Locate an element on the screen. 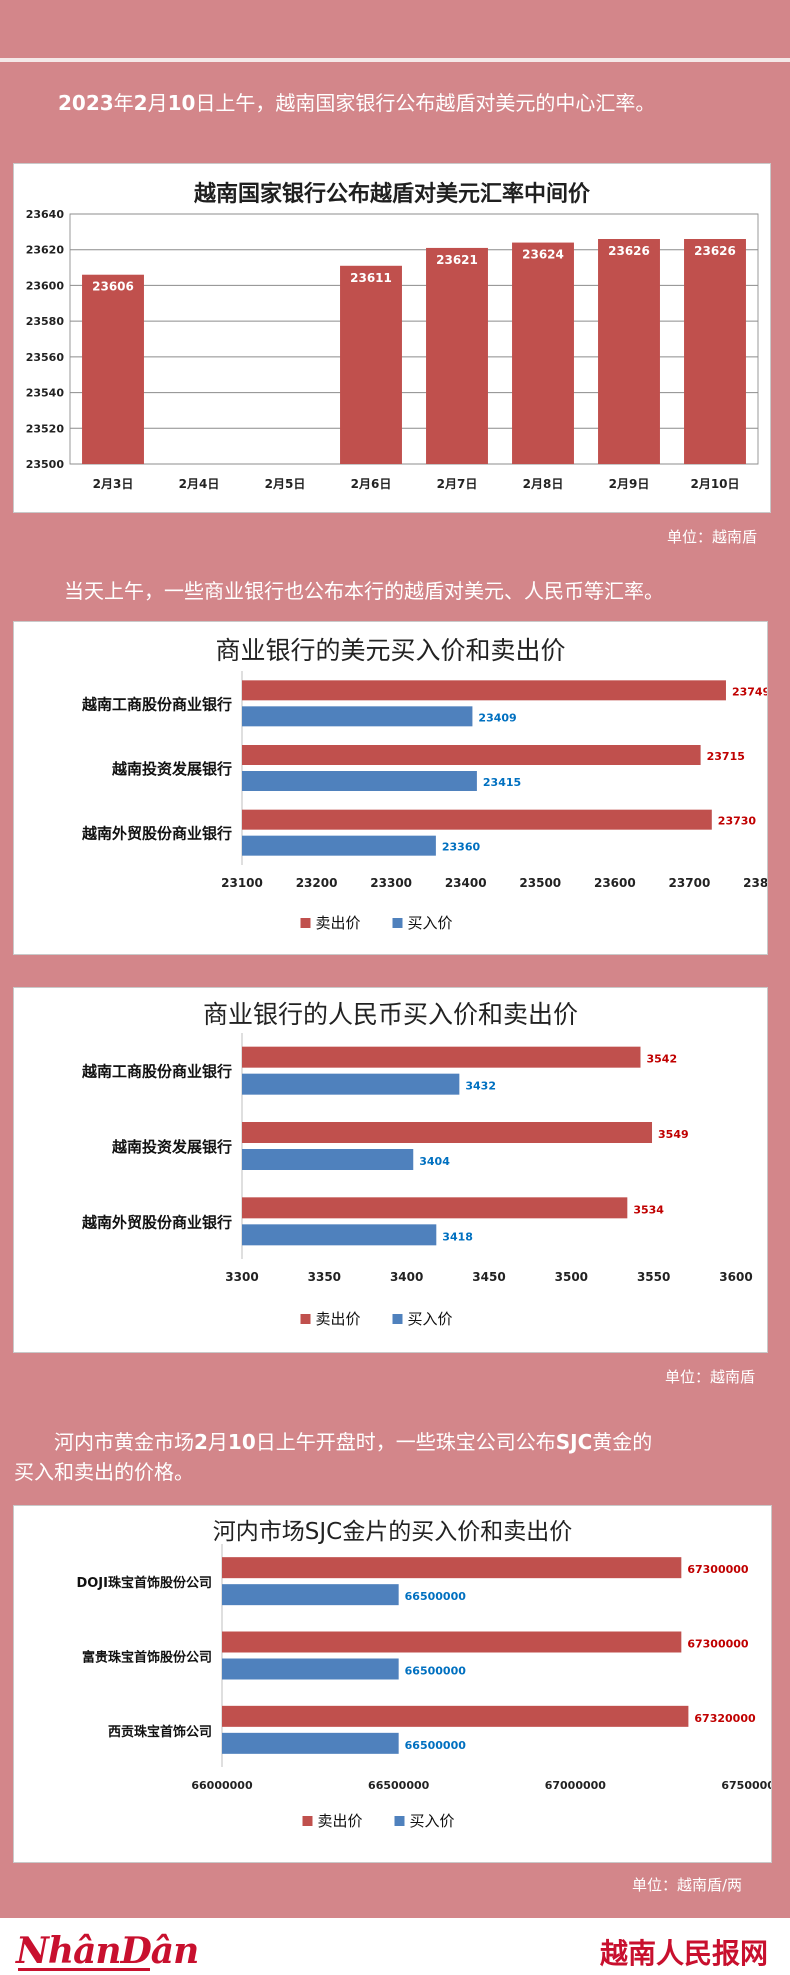 This screenshot has height=1975, width=790. para3-bold: 10 is located at coordinates (241, 1442).